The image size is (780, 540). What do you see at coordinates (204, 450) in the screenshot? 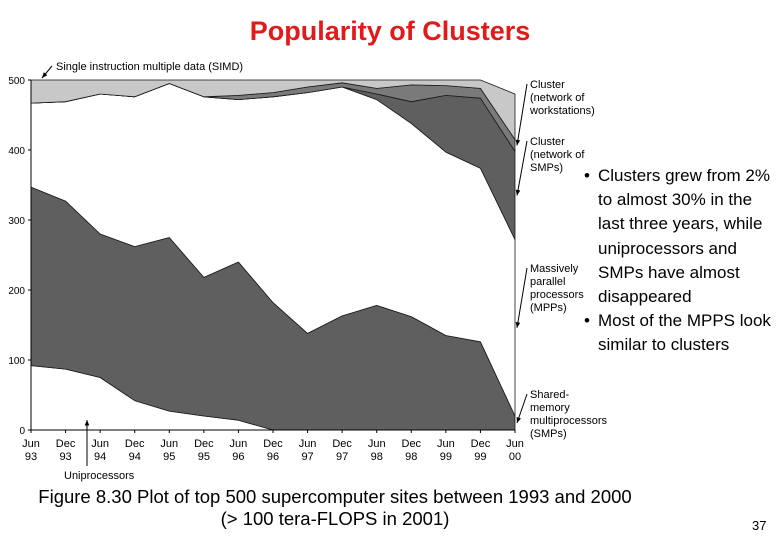
I see `x-tick-label: Dec 95` at bounding box center [204, 450].